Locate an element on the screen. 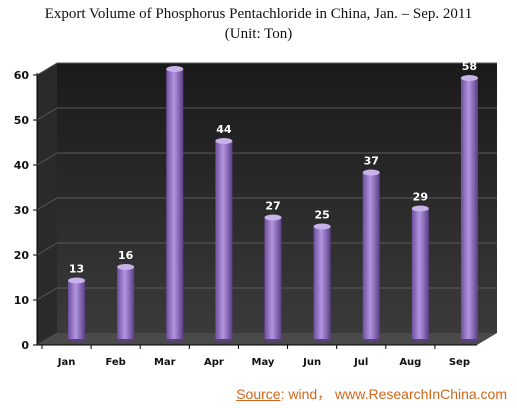  source-note: Source: wind， www.ResearchInChina.com is located at coordinates (371, 394).